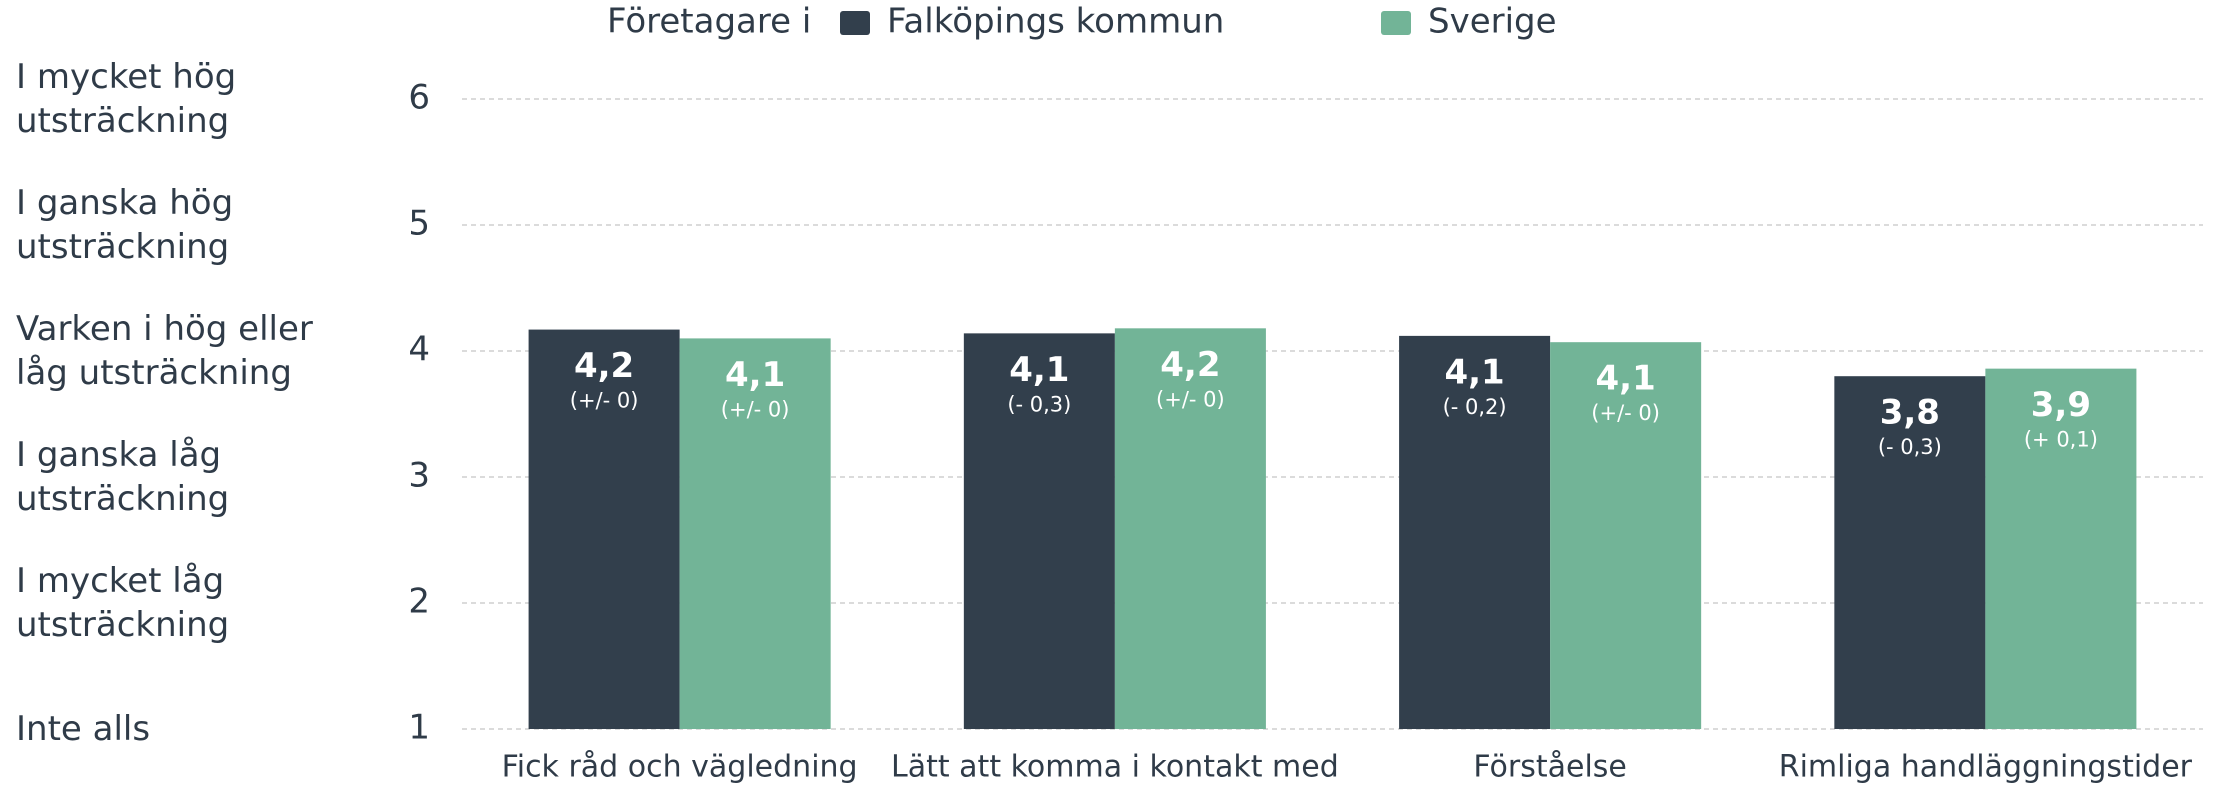 The width and height of the screenshot is (2214, 785). Describe the element at coordinates (1475, 407) in the screenshot. I see `change-label: (- 0,2)` at that location.